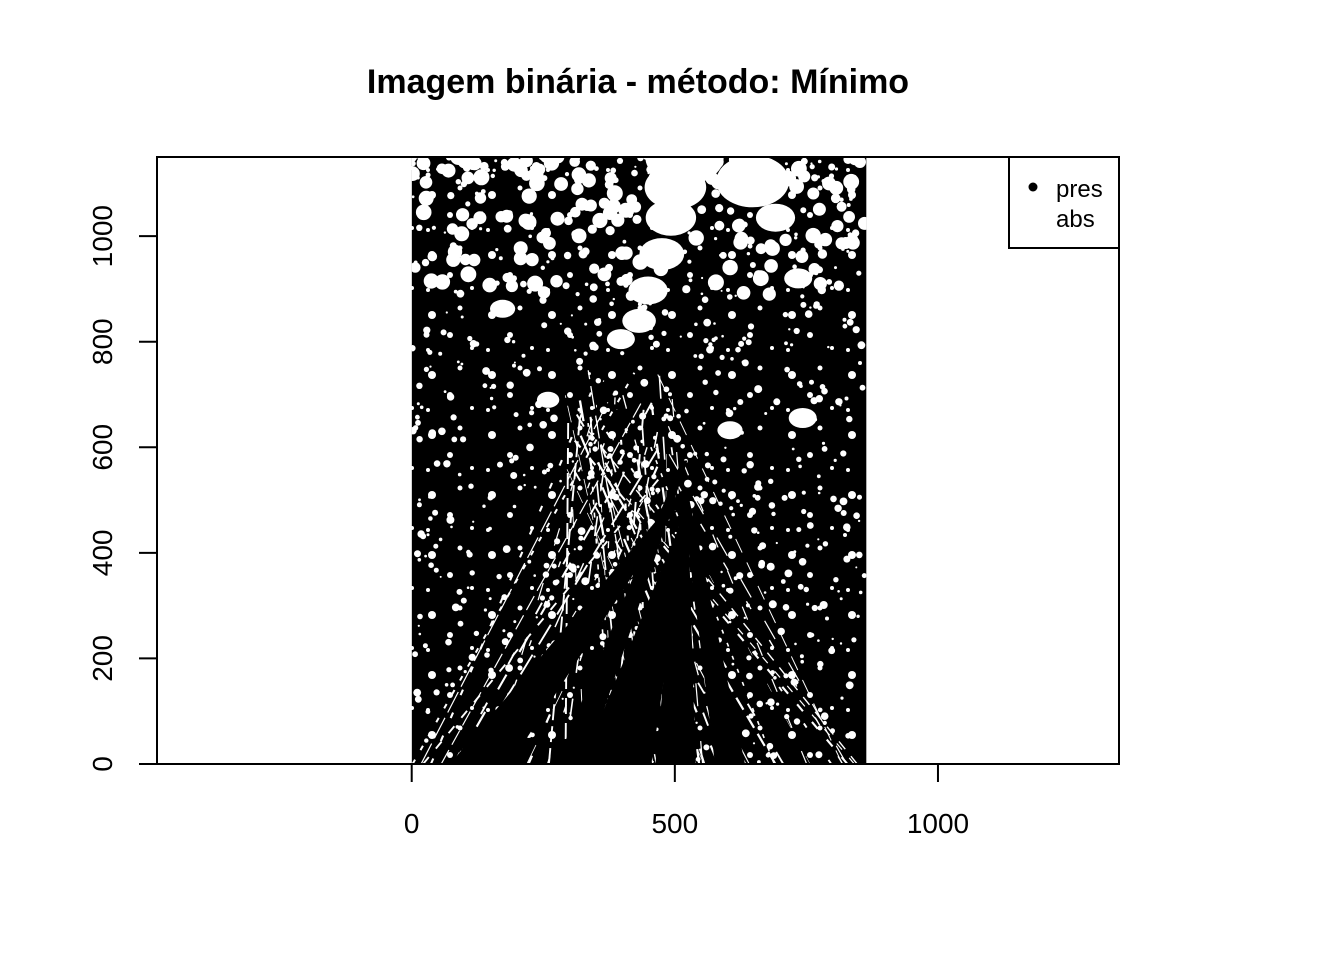  What do you see at coordinates (102, 236) in the screenshot?
I see `y-tick-label: 1000` at bounding box center [102, 236].